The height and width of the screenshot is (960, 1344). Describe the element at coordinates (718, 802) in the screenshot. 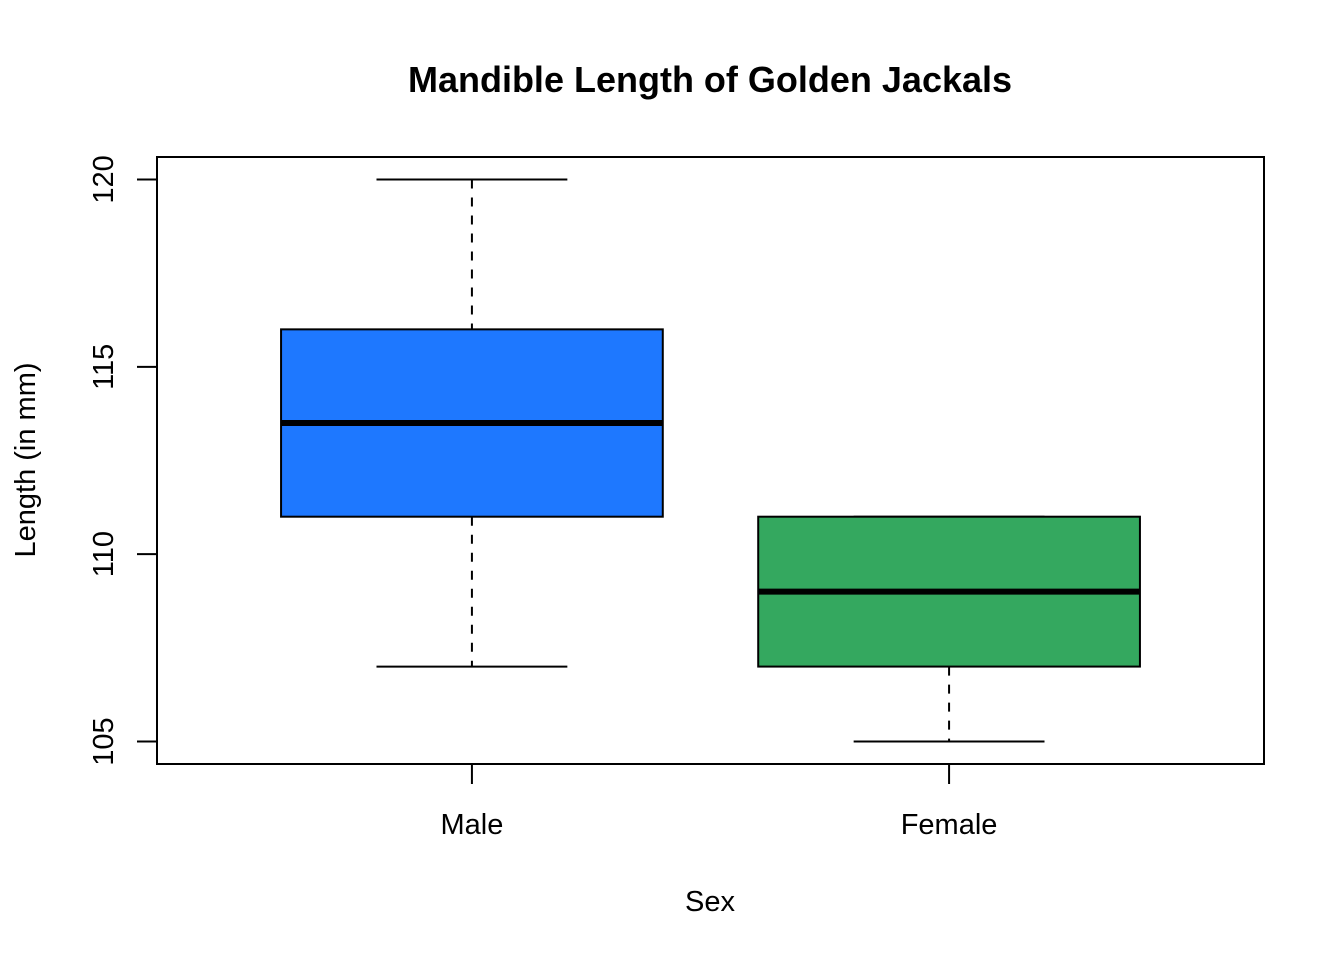

I see `x-axis: Male Female` at that location.